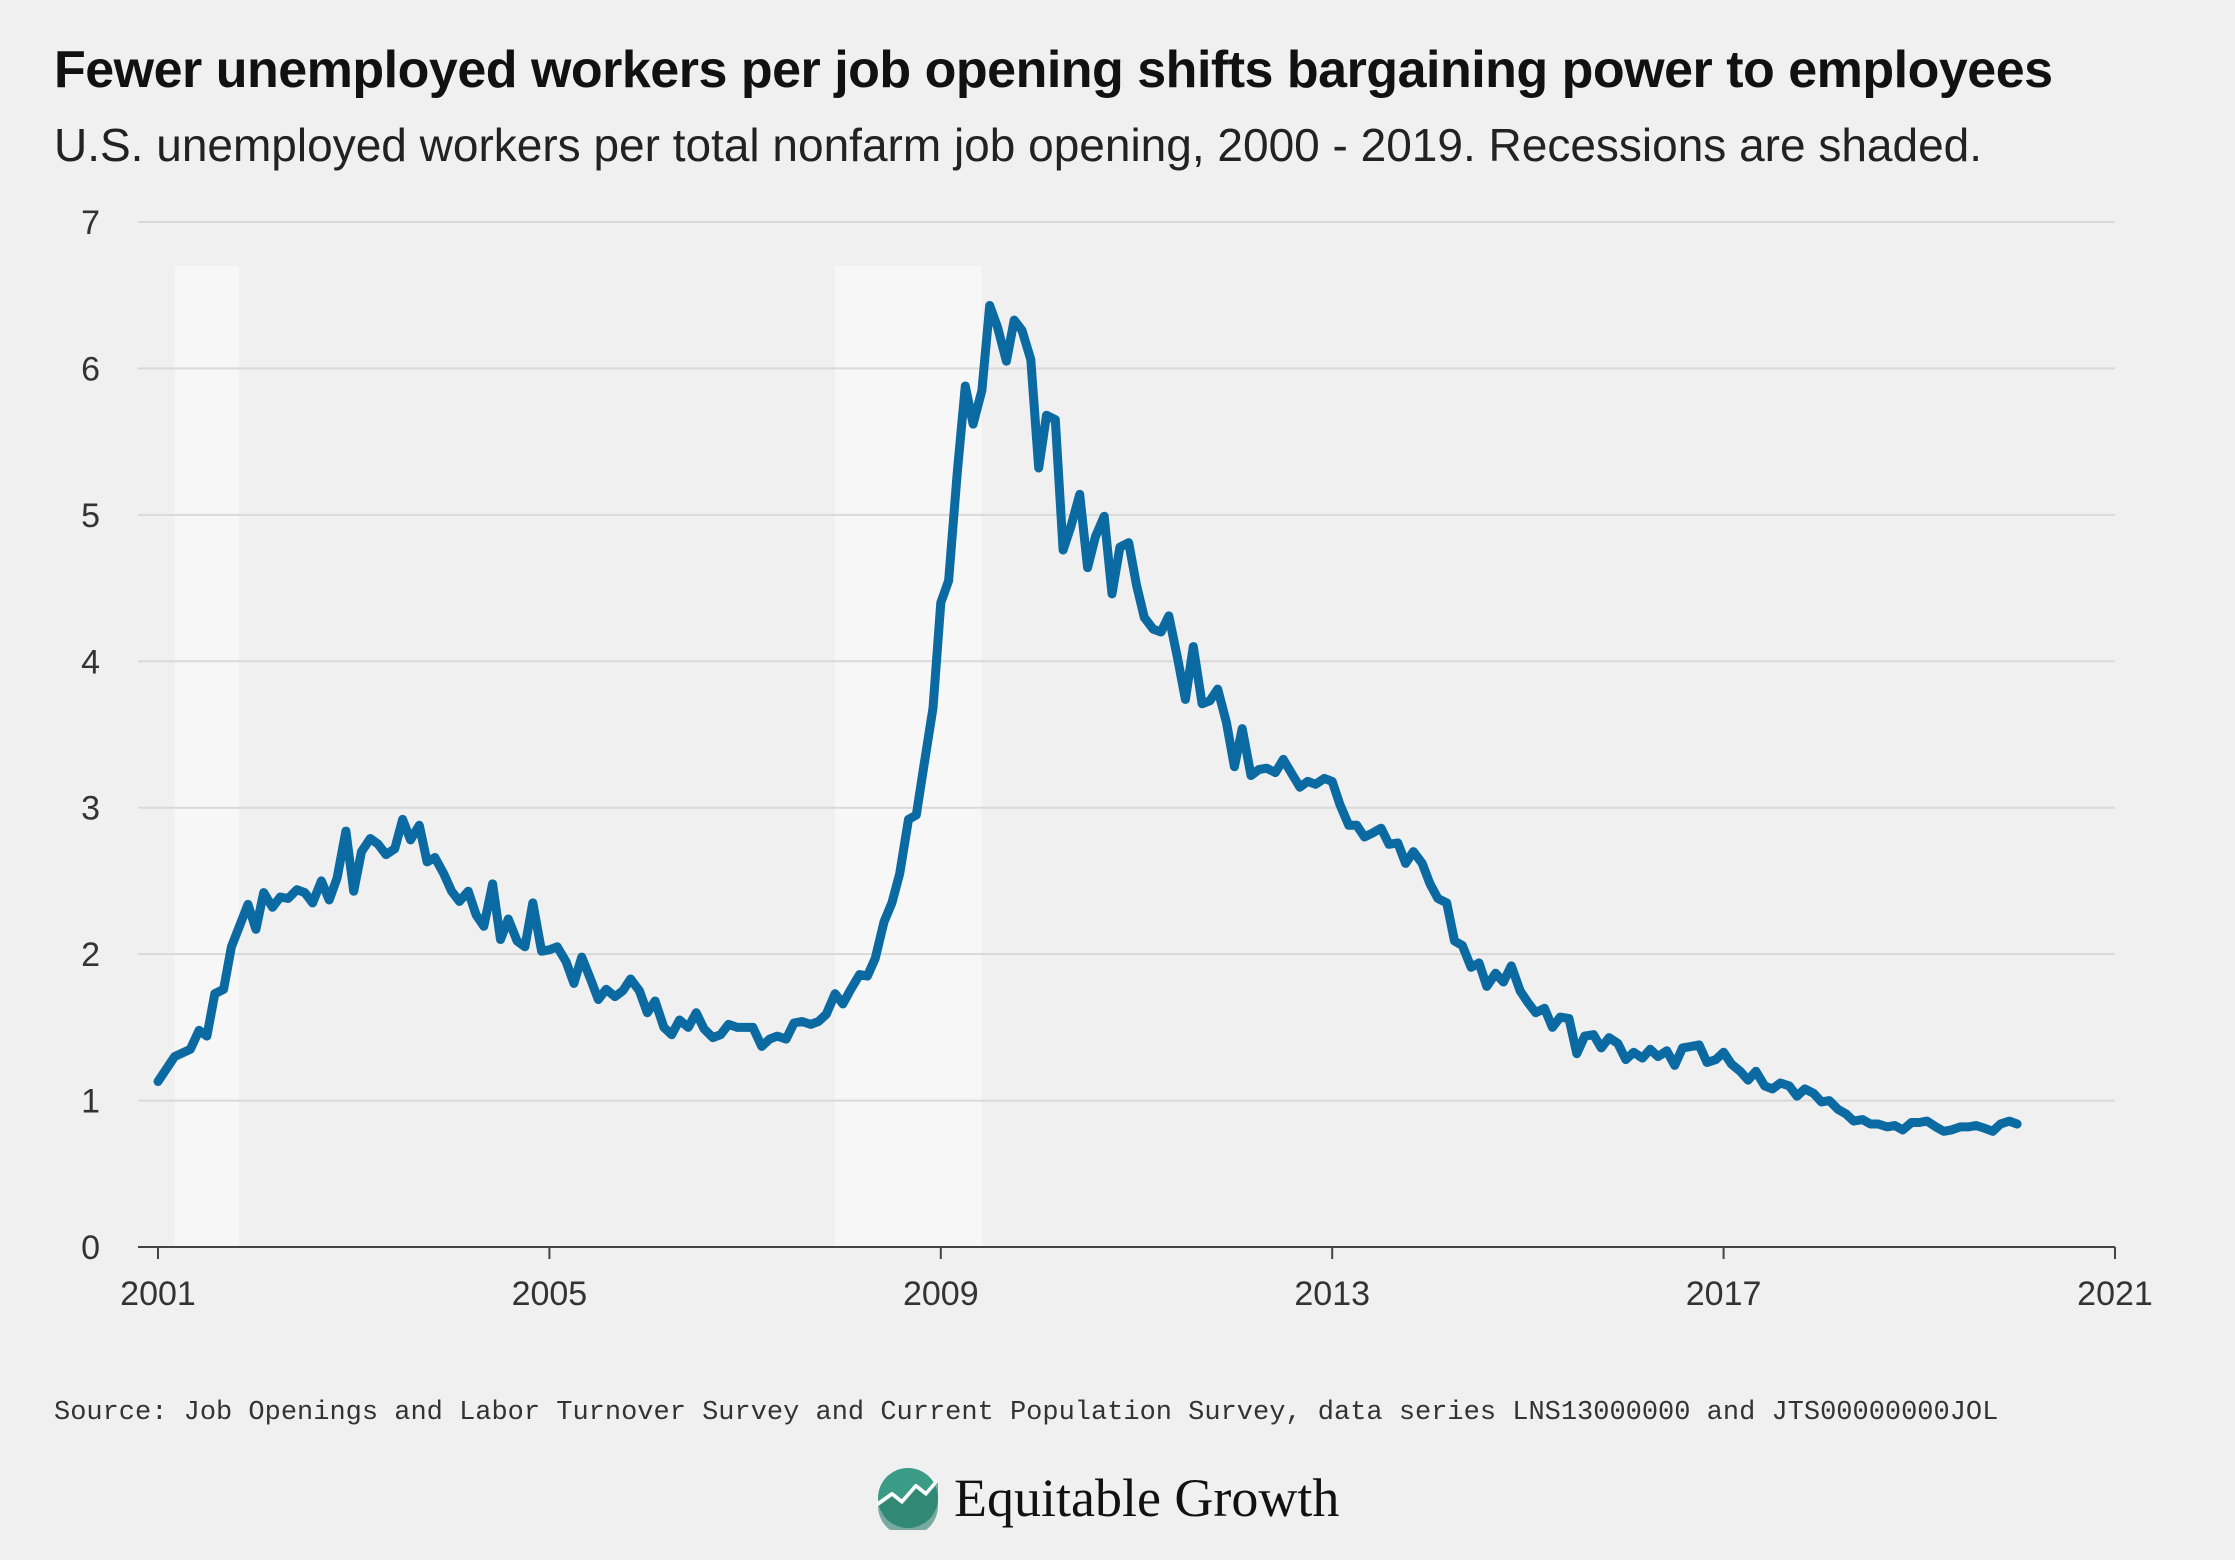 Image resolution: width=2235 pixels, height=1560 pixels. Describe the element at coordinates (941, 1294) in the screenshot. I see `x-tick-label: 2009` at that location.